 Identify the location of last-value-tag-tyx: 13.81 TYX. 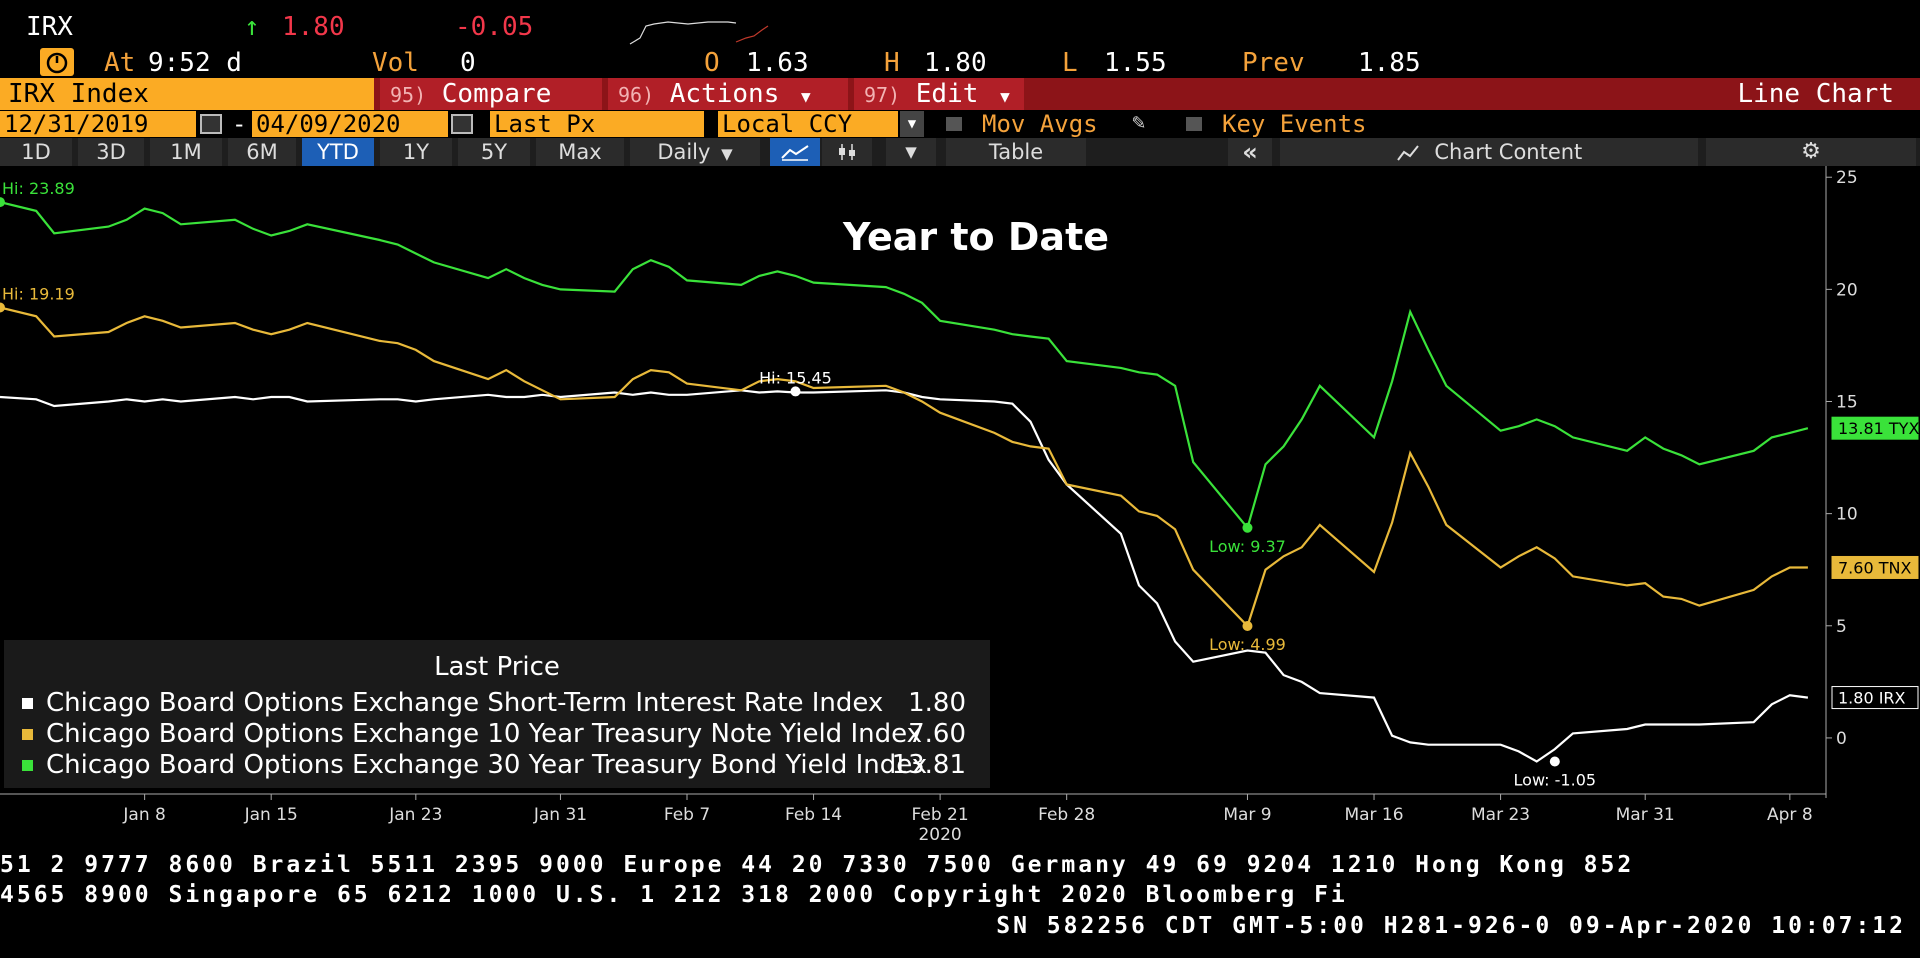
(1875, 428).